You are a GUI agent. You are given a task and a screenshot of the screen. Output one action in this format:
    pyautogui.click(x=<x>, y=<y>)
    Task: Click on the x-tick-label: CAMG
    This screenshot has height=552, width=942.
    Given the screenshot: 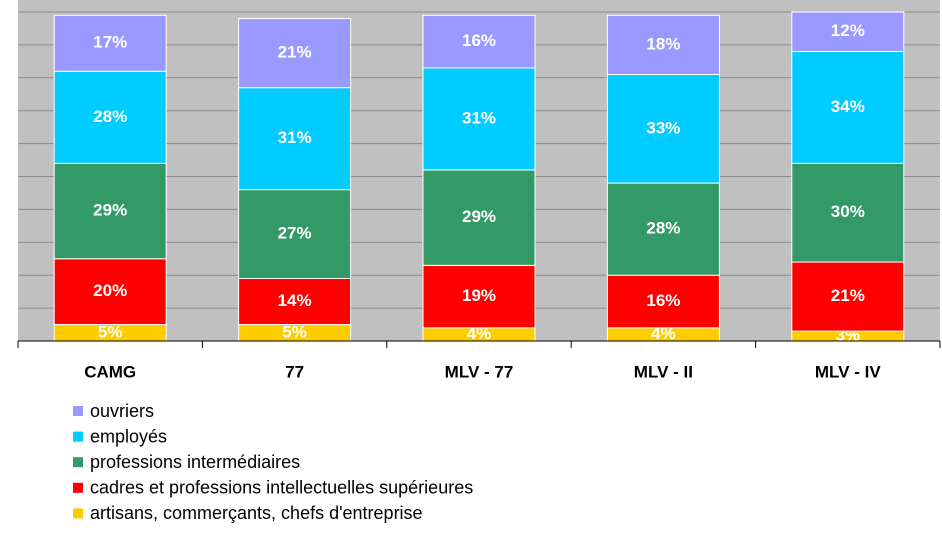 What is the action you would take?
    pyautogui.click(x=110, y=371)
    